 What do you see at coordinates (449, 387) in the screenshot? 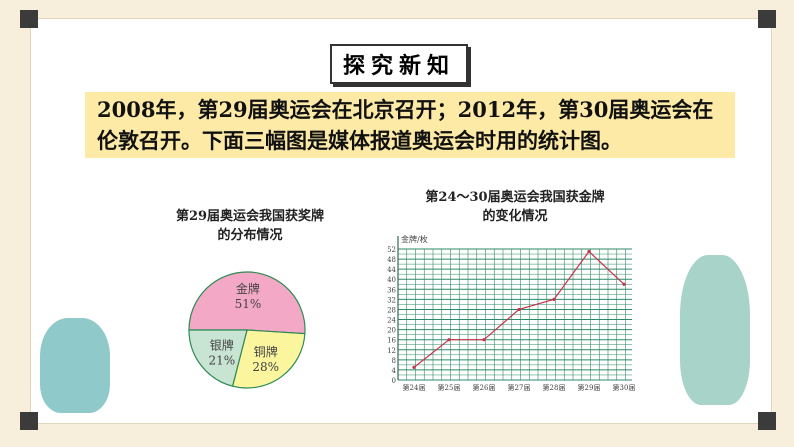
I see `x-tick-label: 第25届` at bounding box center [449, 387].